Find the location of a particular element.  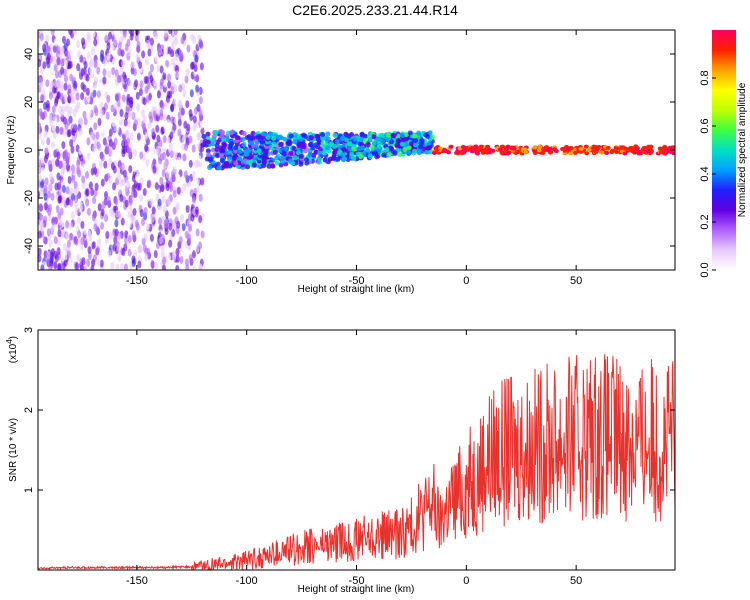

colorbar-tick-label: 0.0 is located at coordinates (705, 269).